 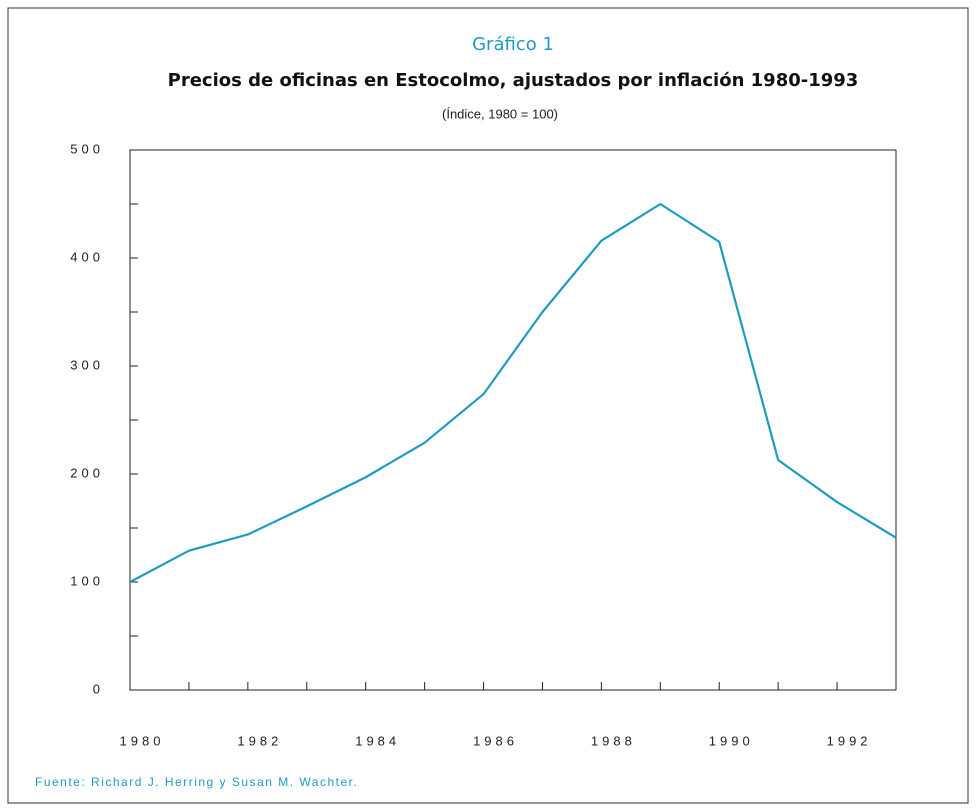 What do you see at coordinates (98, 688) in the screenshot?
I see `y-tick-label: 0` at bounding box center [98, 688].